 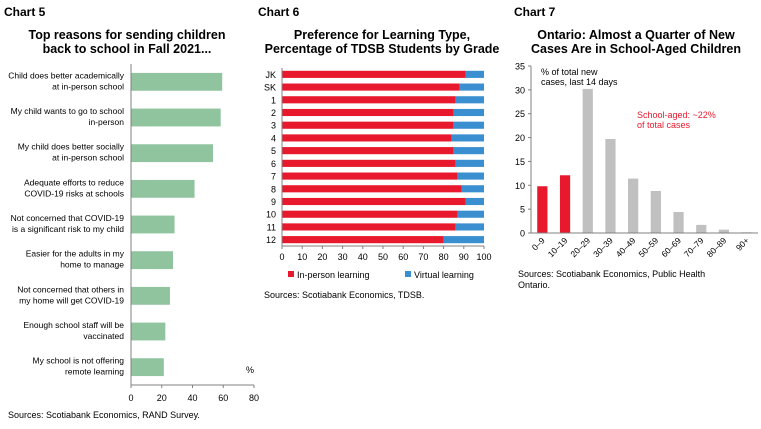 I want to click on chart-7-axis-note-line-2: cases, last 14 days, so click(x=579, y=82).